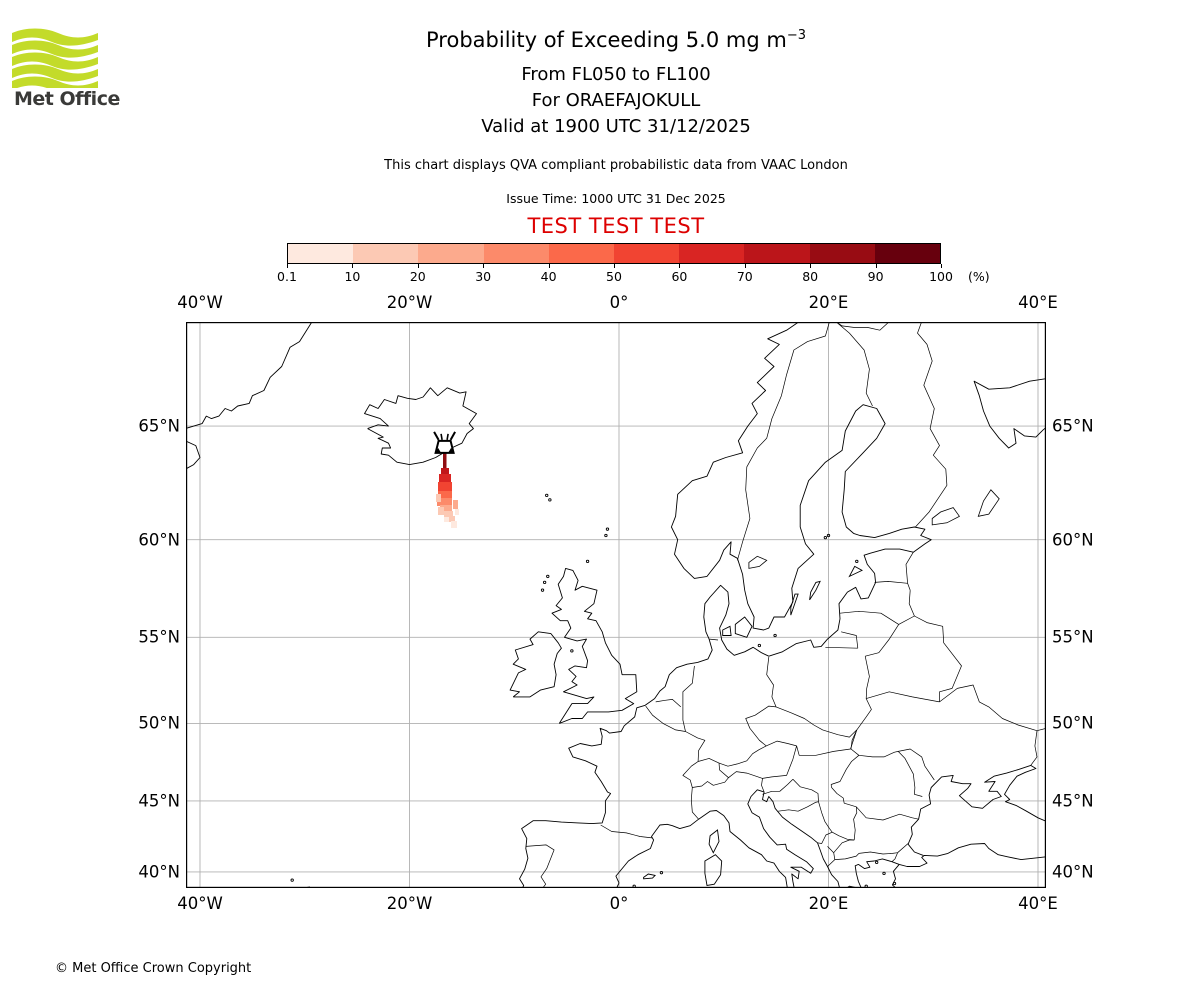 This screenshot has width=1200, height=1000. Describe the element at coordinates (159, 426) in the screenshot. I see `latitude-label-left: 65°N` at that location.